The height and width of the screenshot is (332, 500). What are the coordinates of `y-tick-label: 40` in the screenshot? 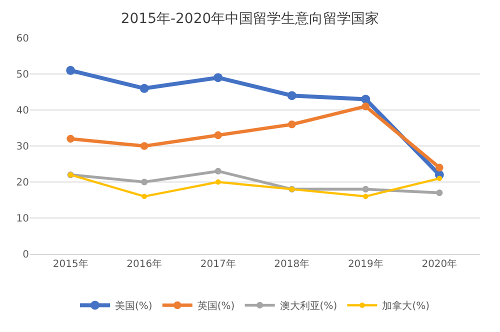 It's located at (22, 111).